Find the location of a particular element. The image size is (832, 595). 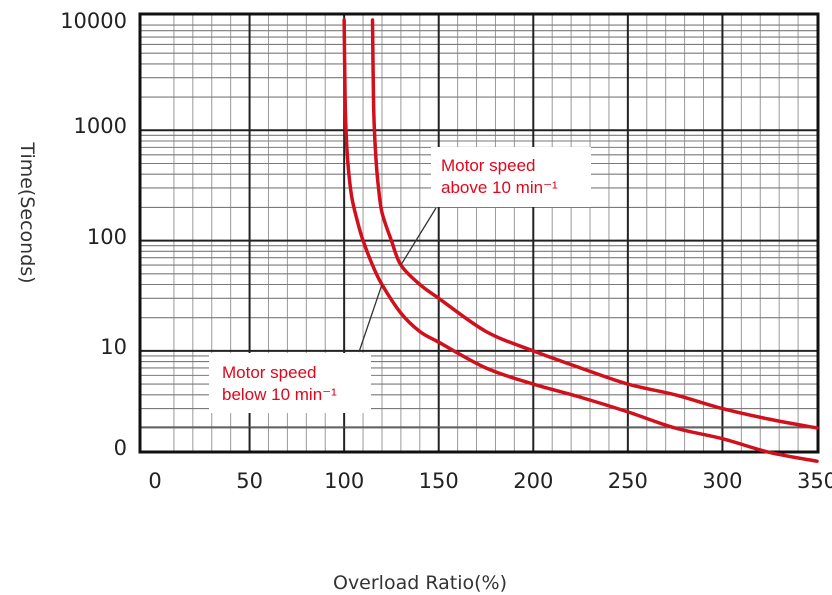

annotation-text: below 10 min⁻¹ is located at coordinates (279, 394).